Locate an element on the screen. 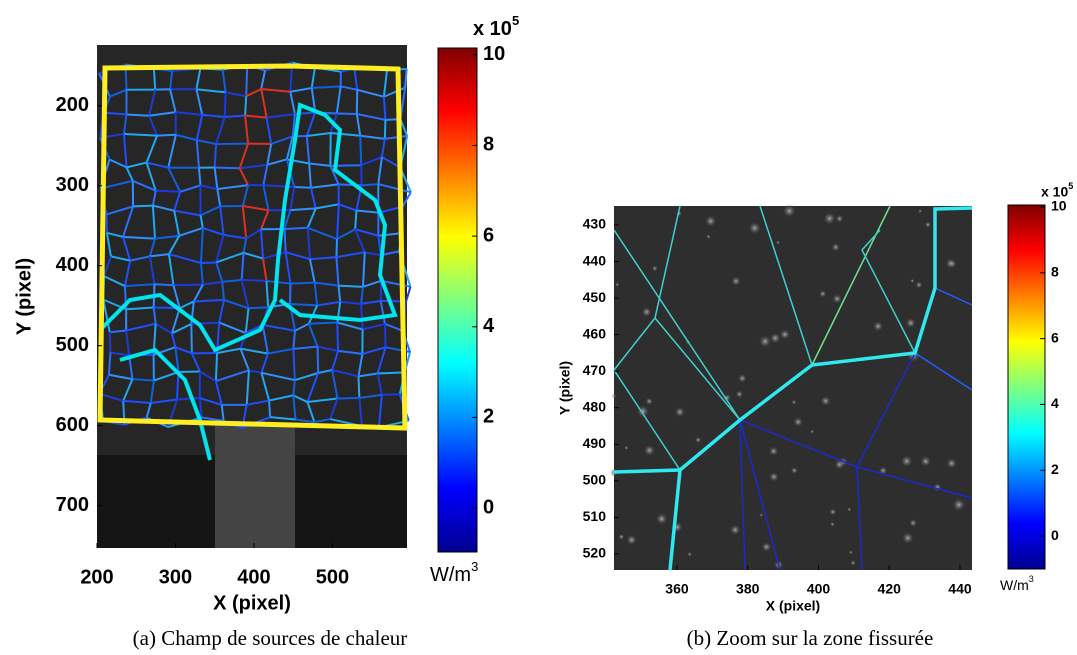 This screenshot has width=1077, height=655. x-tick-label: 200 is located at coordinates (96, 577).